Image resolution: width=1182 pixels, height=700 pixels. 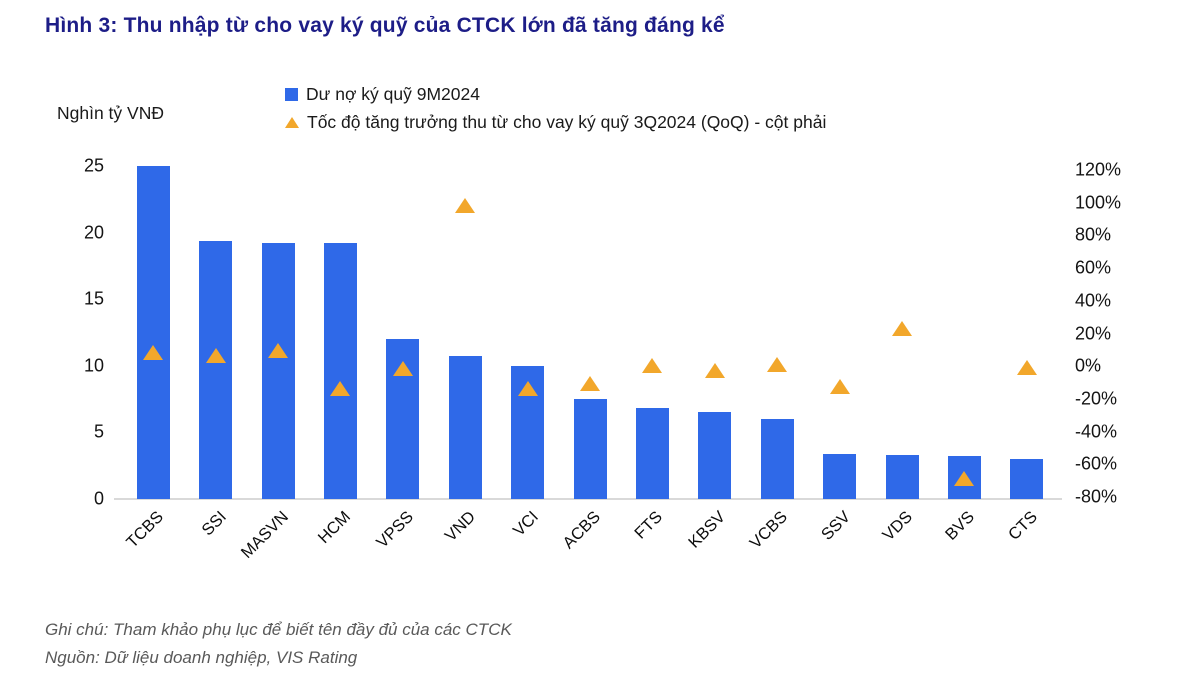 I want to click on x-axis-label-masvn: MASVN, so click(x=265, y=535).